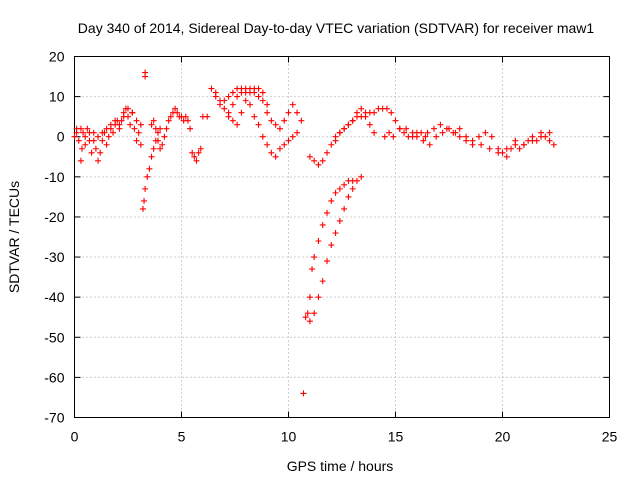  I want to click on y-tick-label: -40, so click(54, 297).